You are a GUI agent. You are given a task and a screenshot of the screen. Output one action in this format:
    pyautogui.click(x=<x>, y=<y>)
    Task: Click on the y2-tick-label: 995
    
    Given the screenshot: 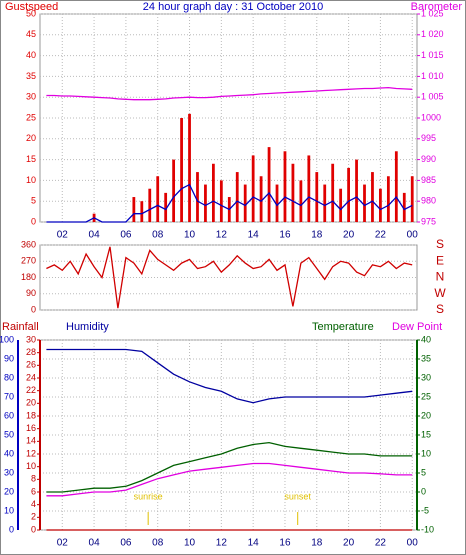 What is the action you would take?
    pyautogui.click(x=428, y=138)
    